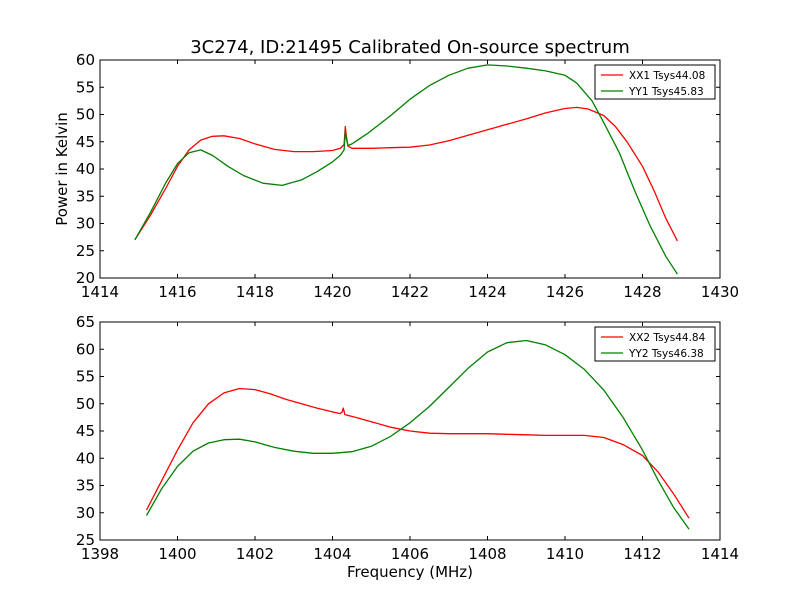 The height and width of the screenshot is (600, 800). Describe the element at coordinates (666, 92) in the screenshot. I see `top-legend-label-2: YY1 Tsys45.83` at that location.